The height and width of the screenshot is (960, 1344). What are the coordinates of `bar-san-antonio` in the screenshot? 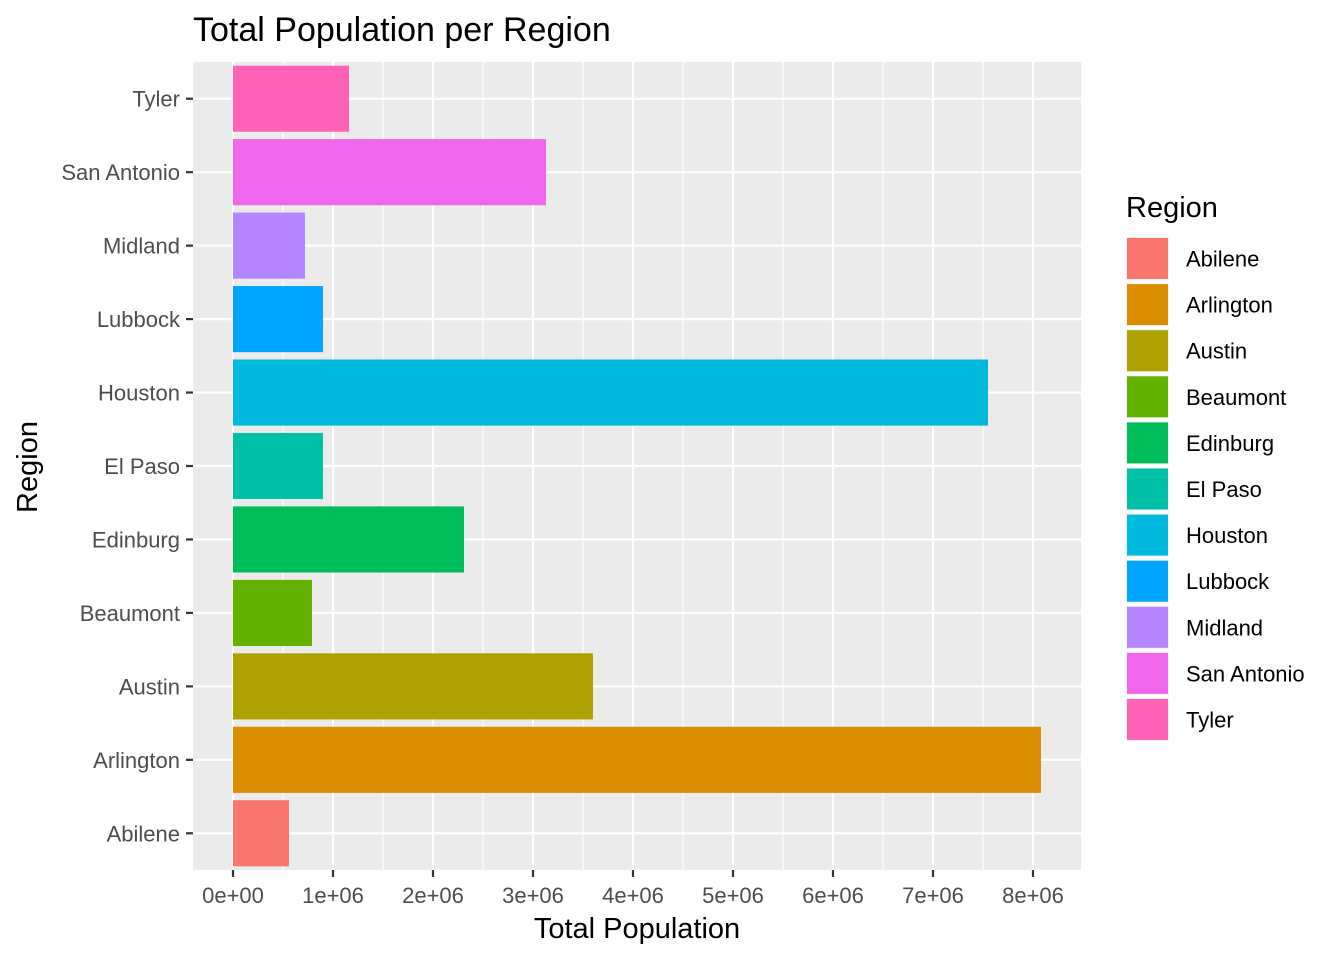 It's located at (389, 172).